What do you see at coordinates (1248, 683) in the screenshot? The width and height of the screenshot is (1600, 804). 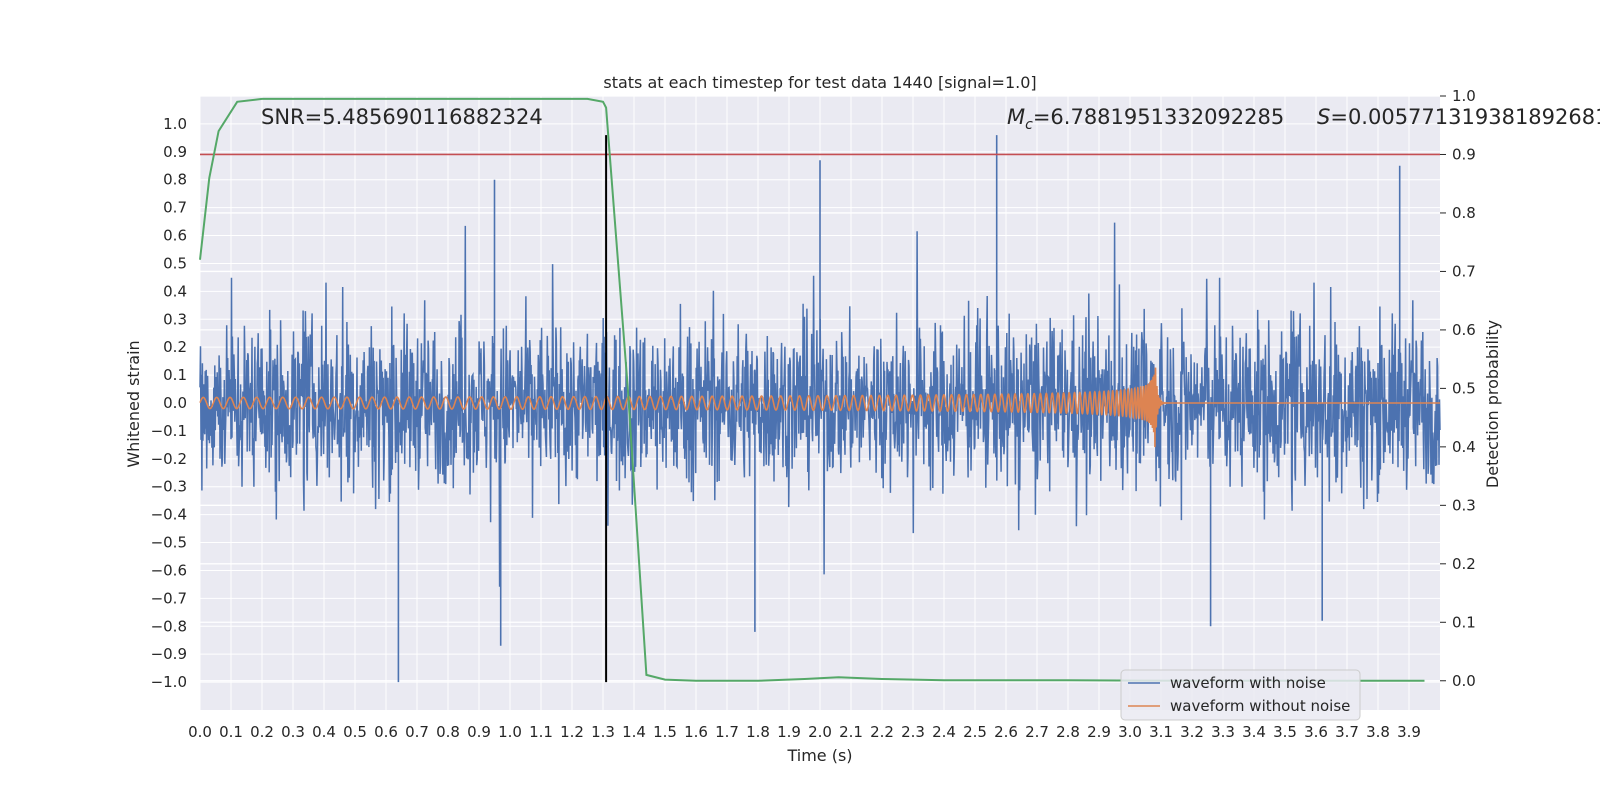 I see `legend-label-with-noise: waveform with noise` at bounding box center [1248, 683].